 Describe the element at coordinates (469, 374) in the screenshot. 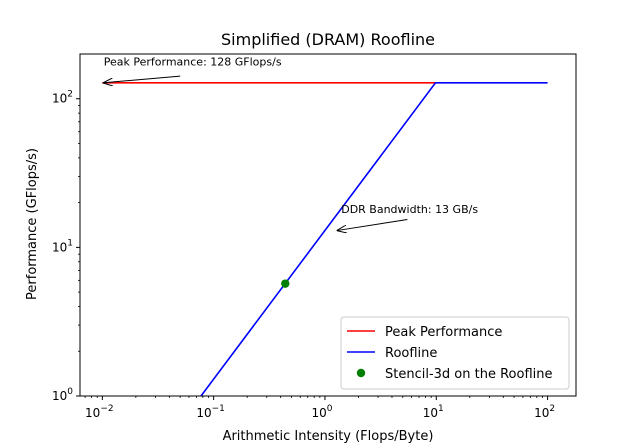

I see `legend-label-2: Stencil-3d on the Roofline` at that location.